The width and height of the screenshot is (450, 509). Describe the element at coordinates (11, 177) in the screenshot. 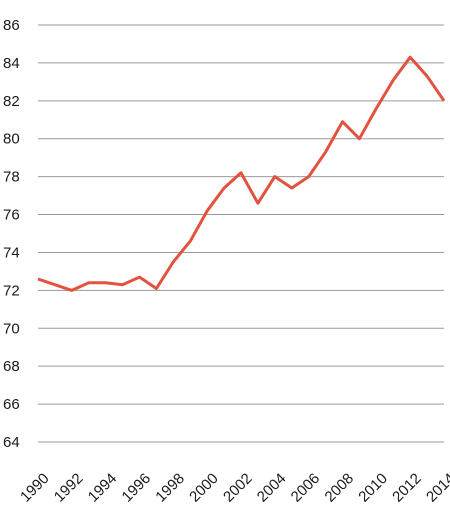

I see `y-tick-label: 78` at that location.